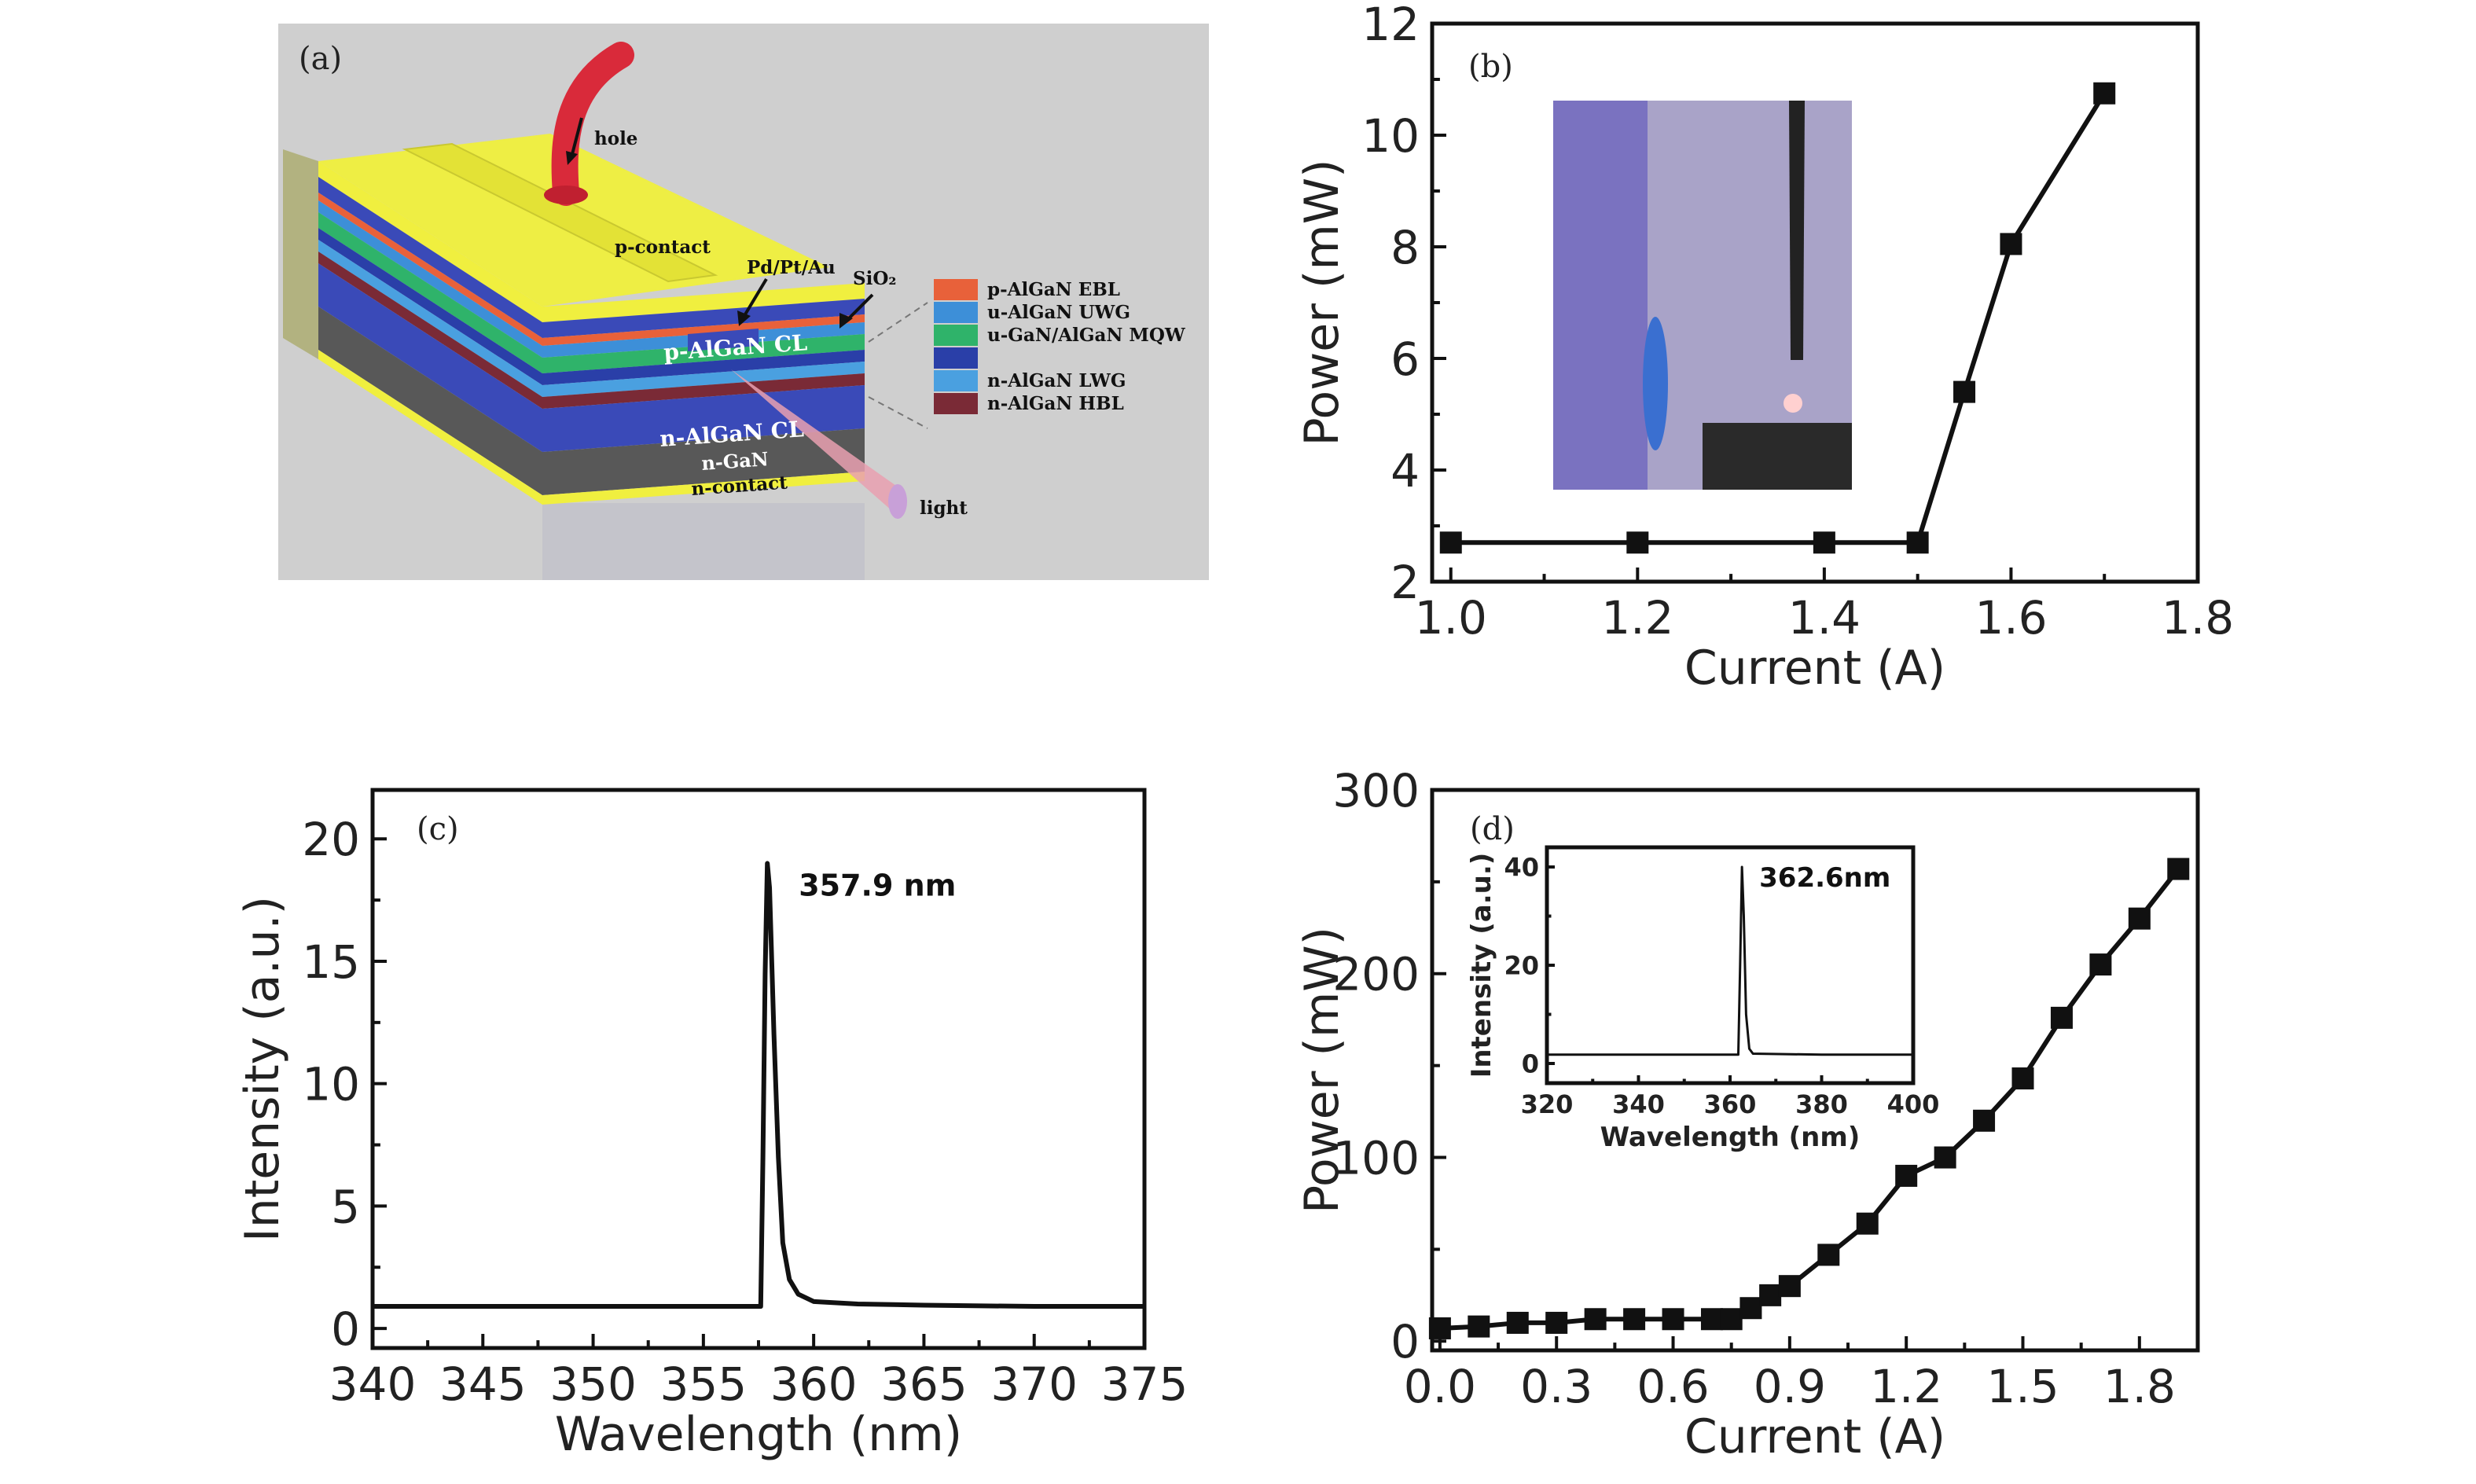 Image resolution: width=2476 pixels, height=1484 pixels. Describe the element at coordinates (1493, 829) in the screenshot. I see `chart-d-panel-label: (d)` at that location.